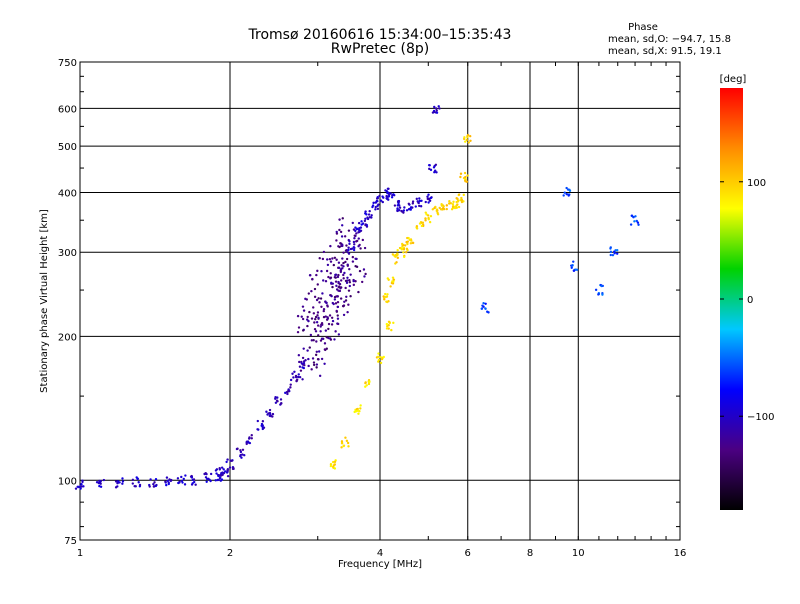 The height and width of the screenshot is (604, 800). Describe the element at coordinates (380, 35) in the screenshot. I see `chart-title: Tromsø 20160616 15:34:00–15:35:43` at that location.